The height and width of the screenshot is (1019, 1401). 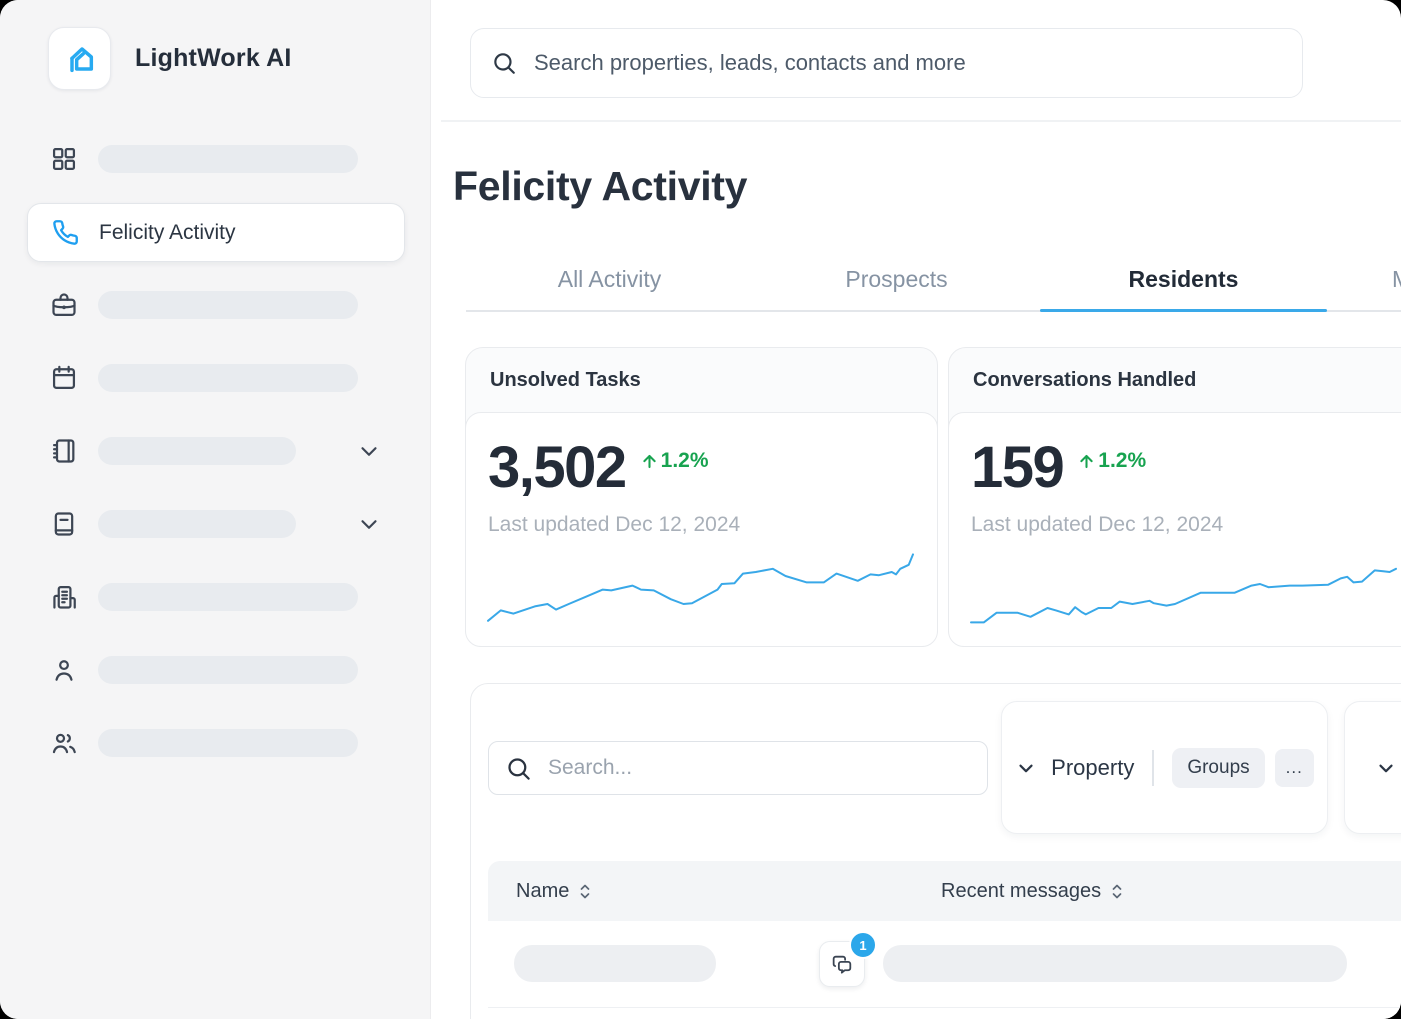 What do you see at coordinates (1372, 767) in the screenshot?
I see `extra-filter` at bounding box center [1372, 767].